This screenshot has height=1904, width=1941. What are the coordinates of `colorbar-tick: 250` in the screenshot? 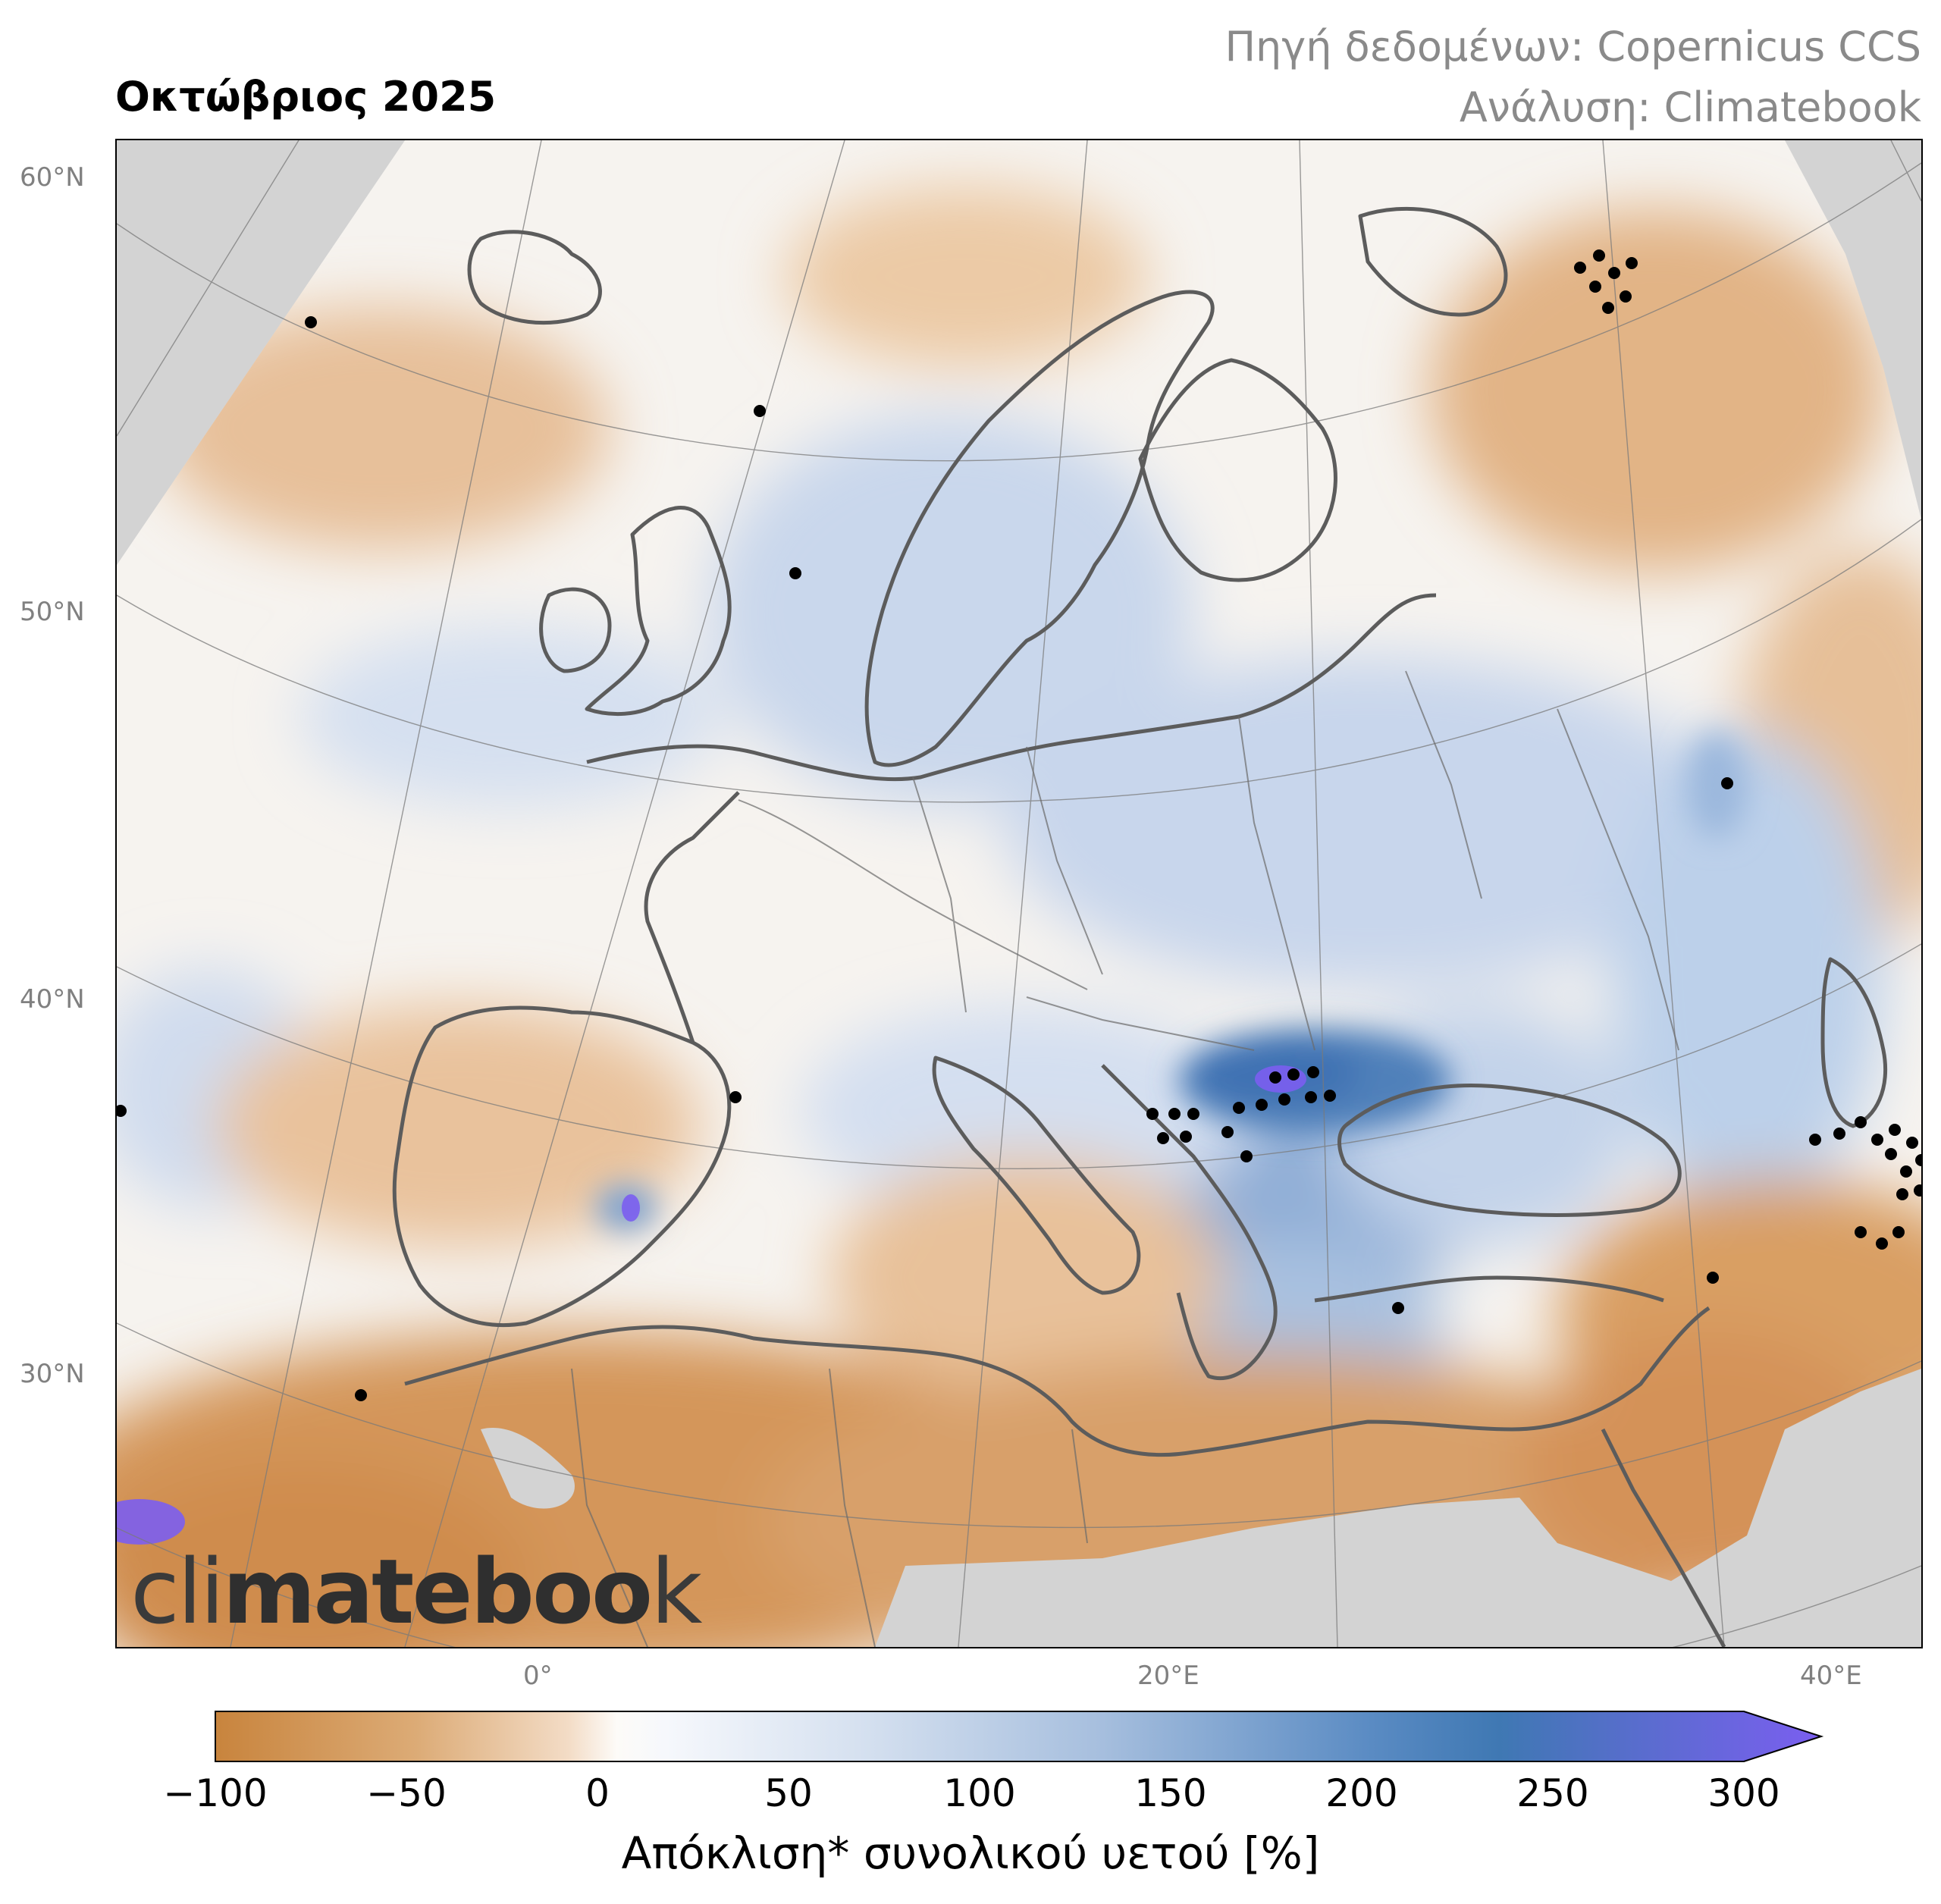 It's located at (1552, 1793).